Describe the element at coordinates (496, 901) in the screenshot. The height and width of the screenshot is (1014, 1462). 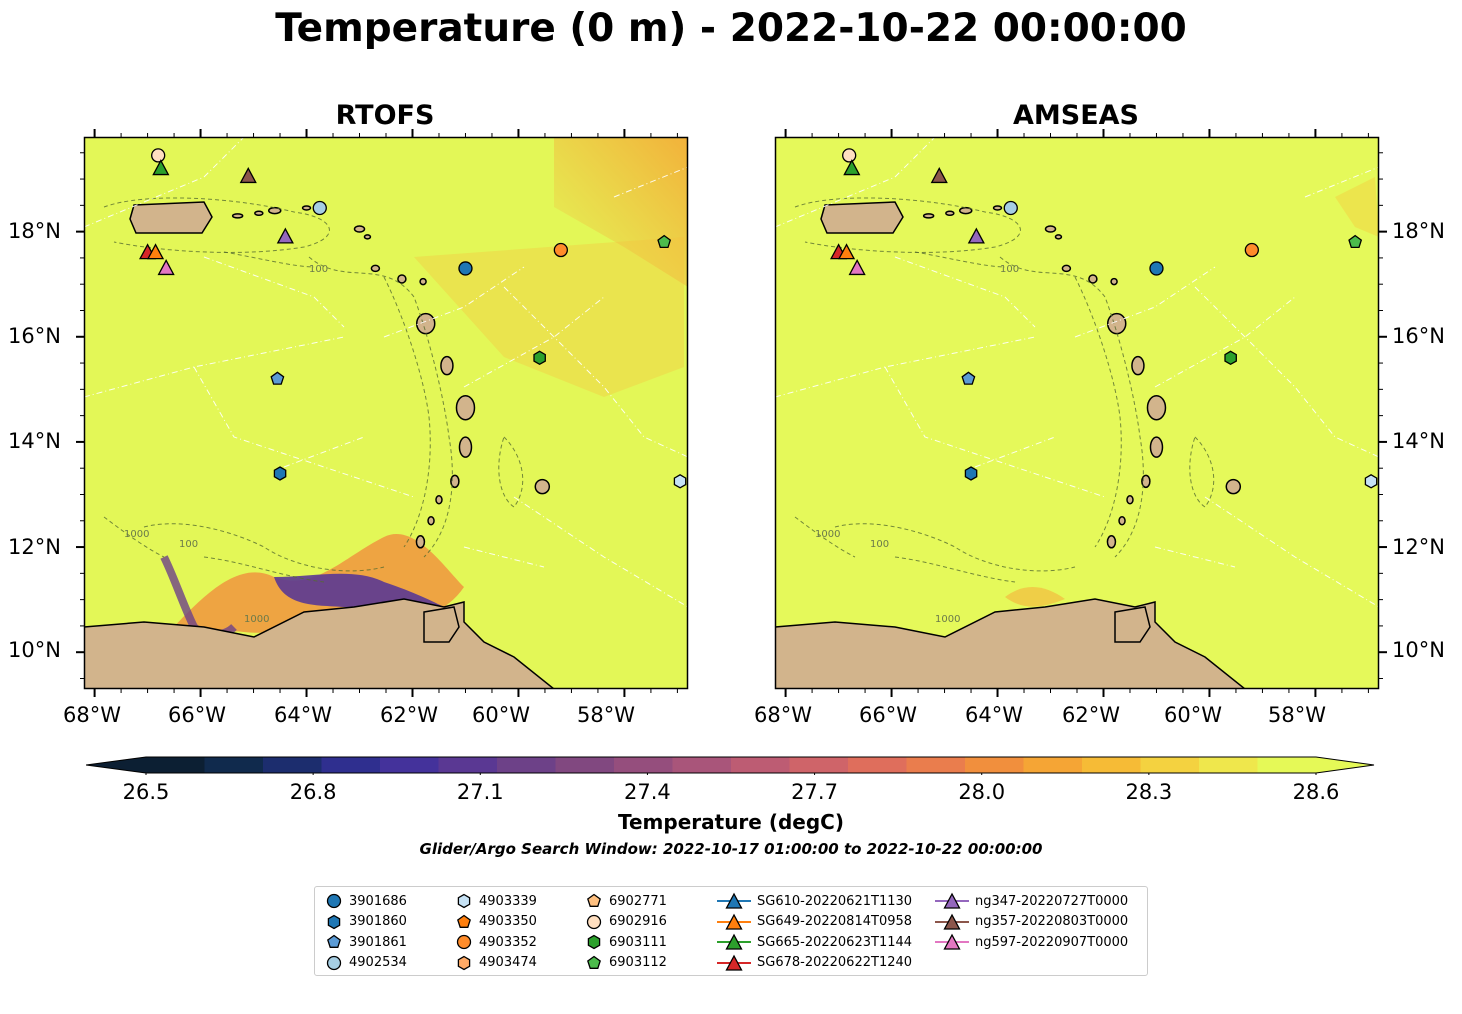
I see `legend-item: 4903339` at that location.